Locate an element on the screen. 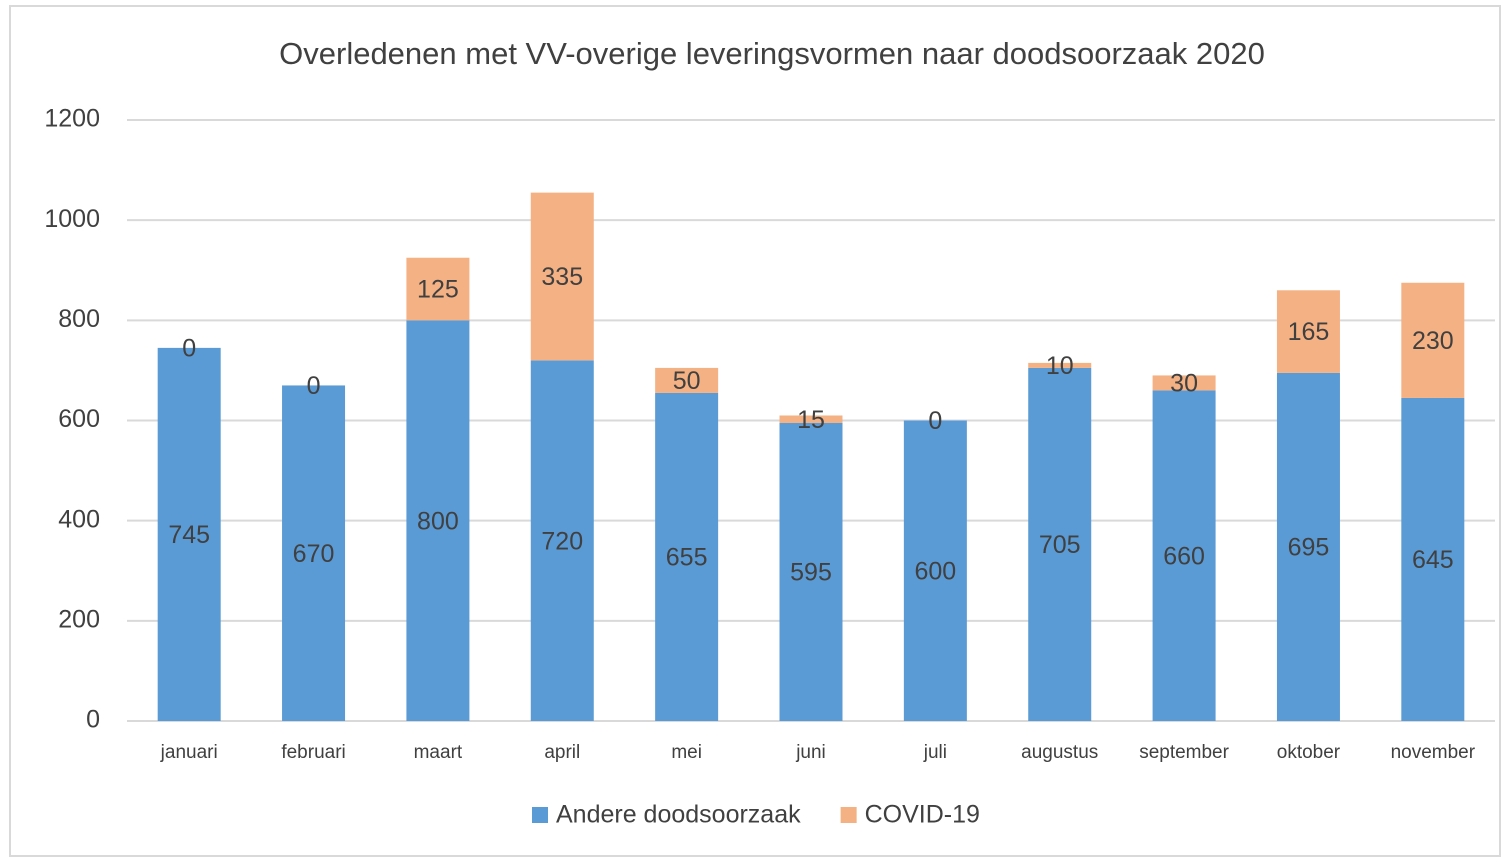 This screenshot has height=862, width=1507. data-label: 600 is located at coordinates (936, 571).